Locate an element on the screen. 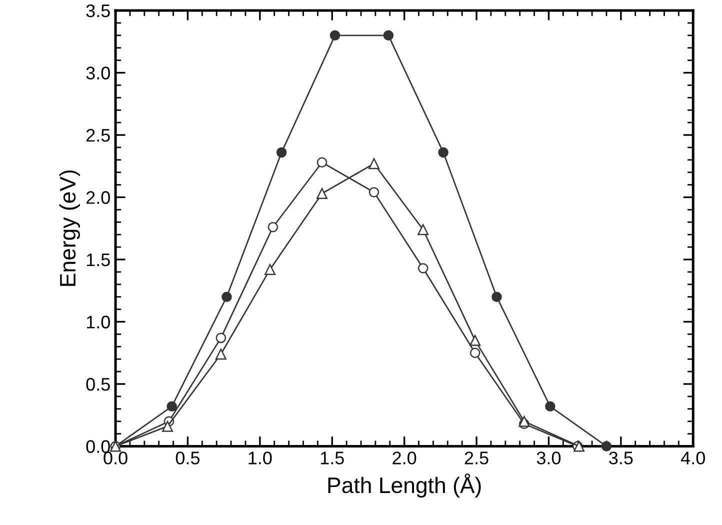 This screenshot has height=525, width=722. x-axis-title: Path Length (Å) is located at coordinates (404, 486).